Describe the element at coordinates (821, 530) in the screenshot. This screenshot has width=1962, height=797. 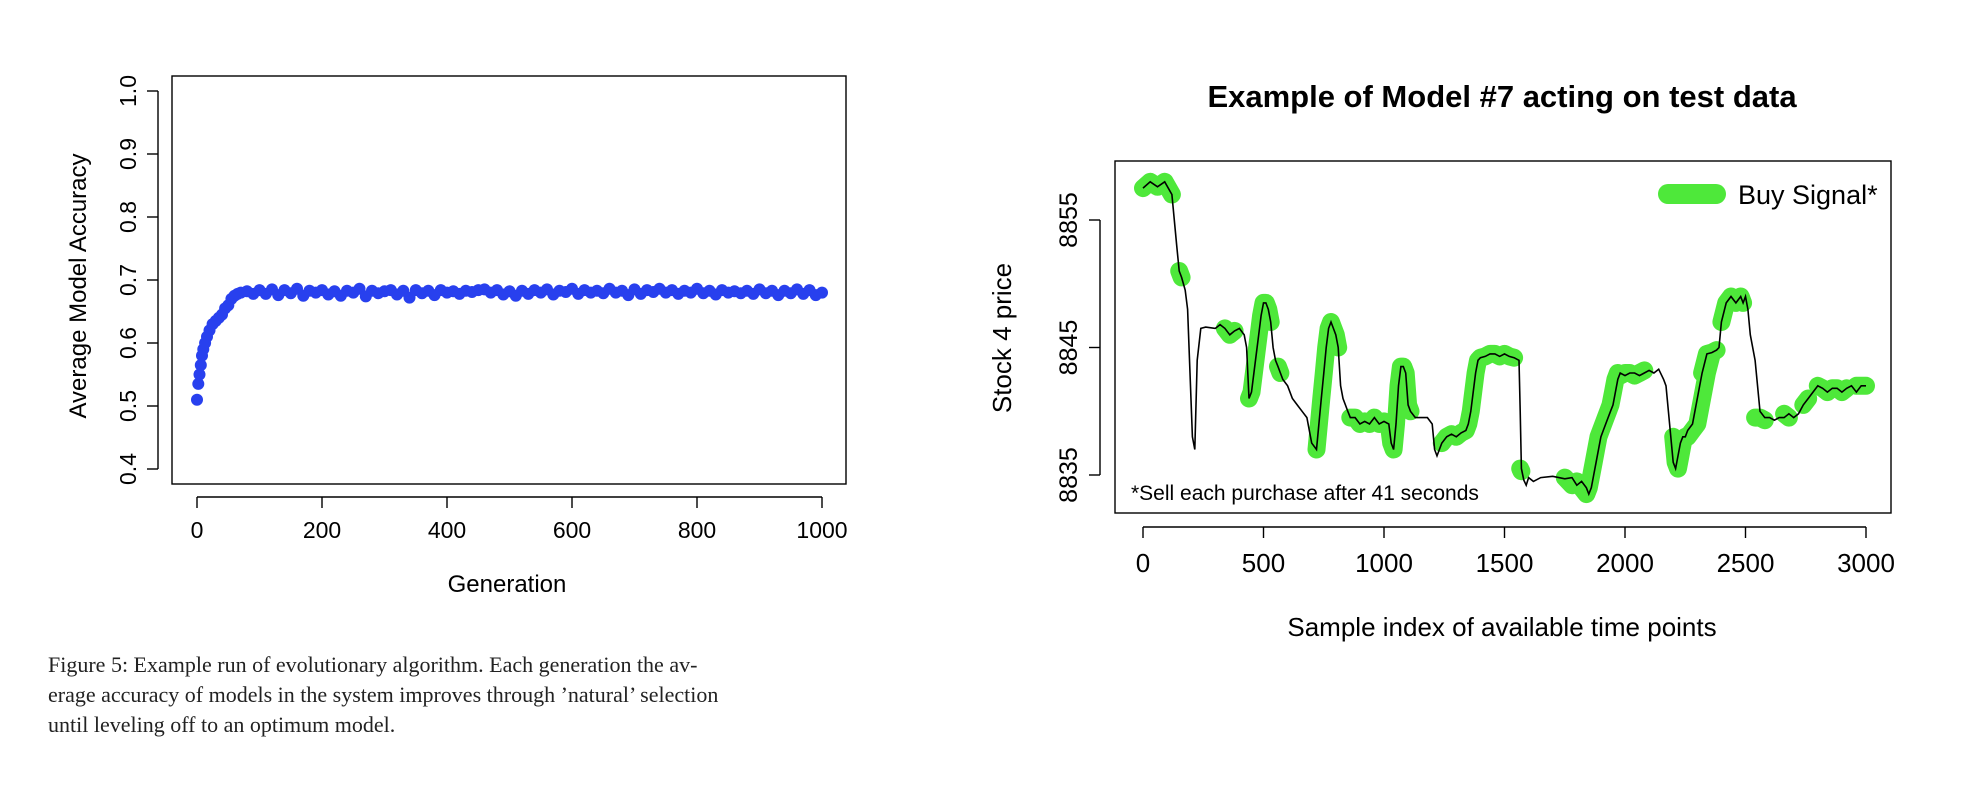
I see `accuracy-x-tick-label: 1000` at that location.